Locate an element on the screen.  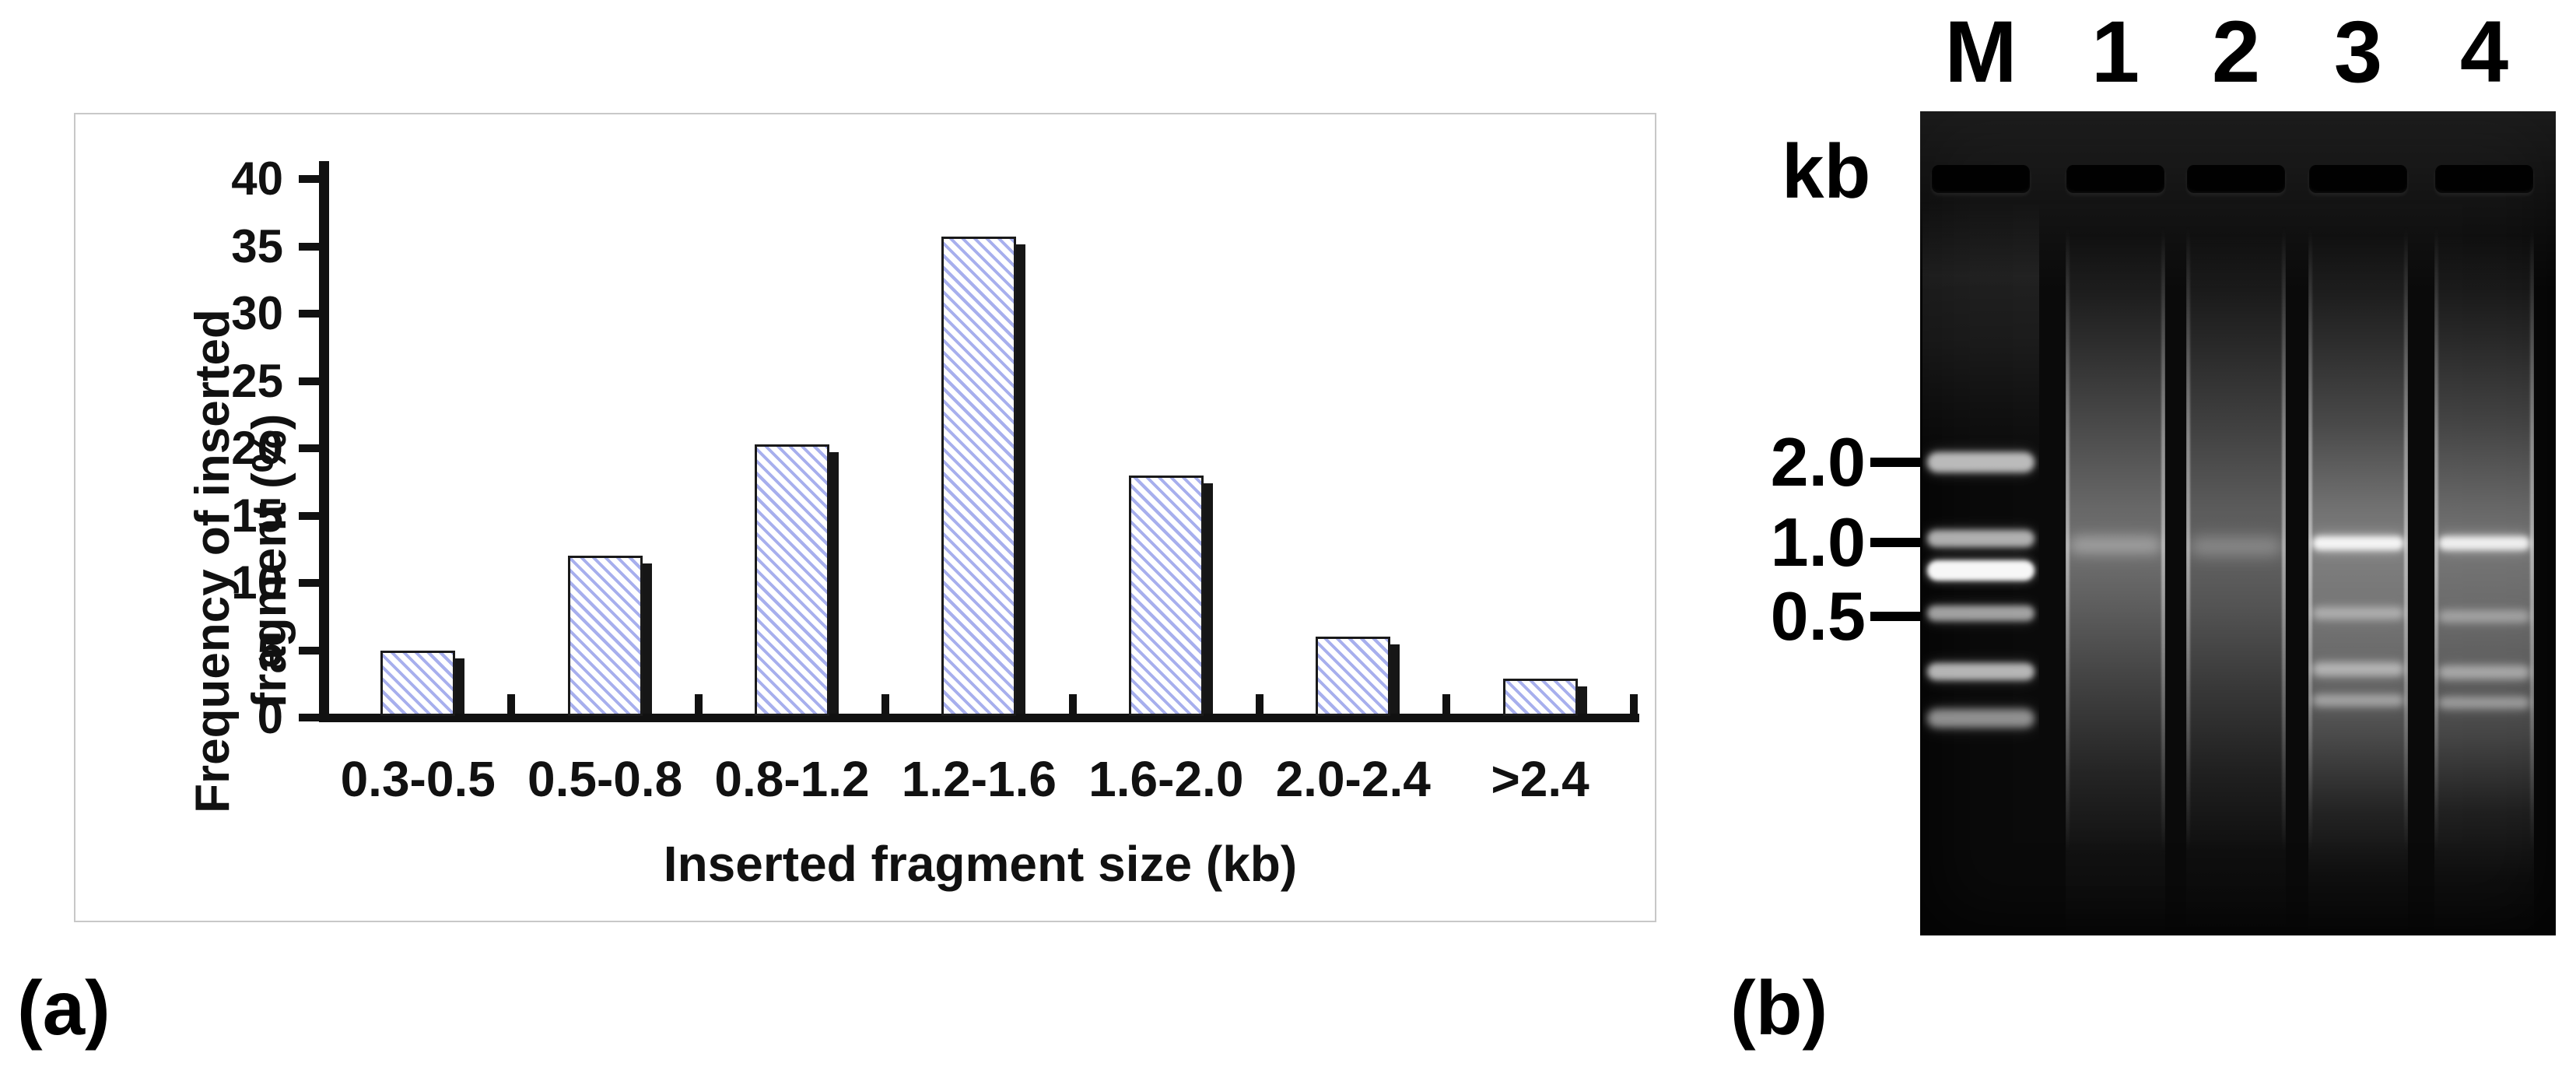
gel-lane-label-3: 3 is located at coordinates (2358, 51).